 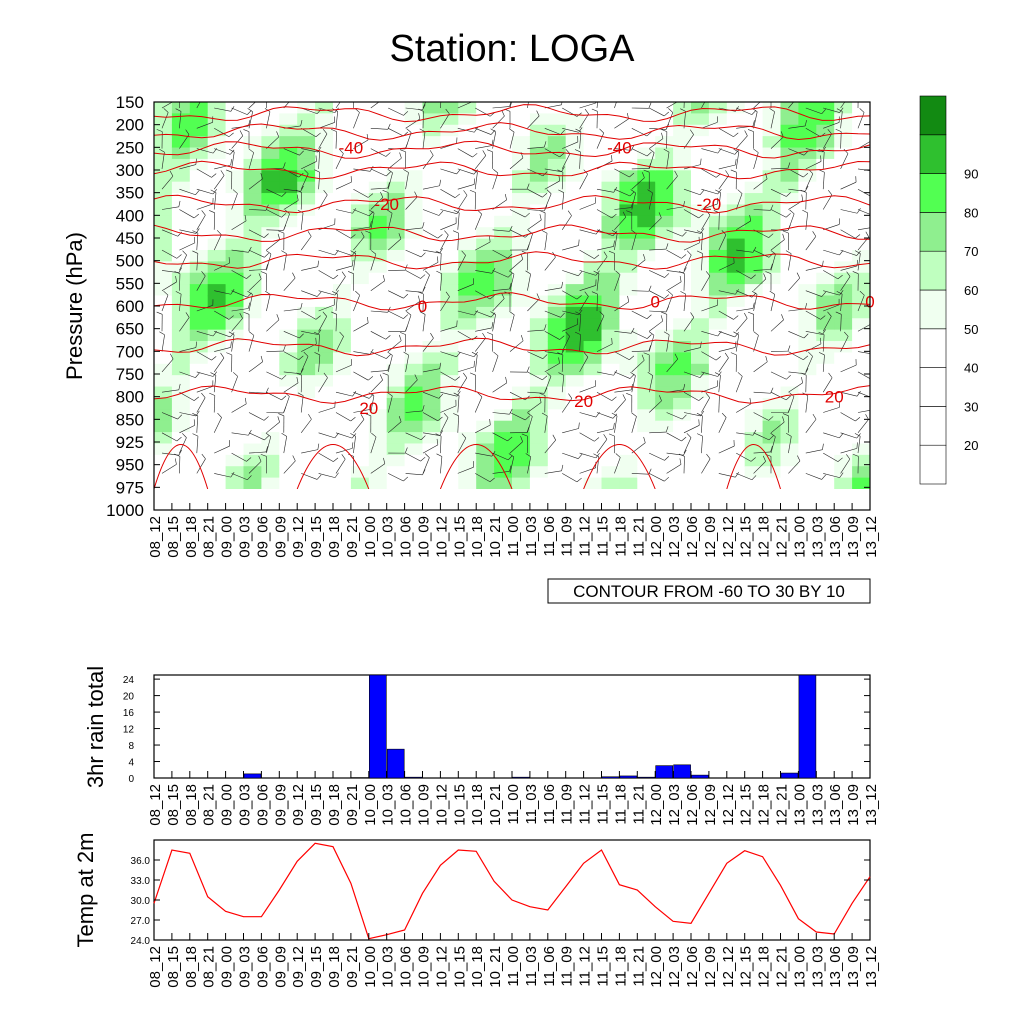 I want to click on time-tick-label: 10_00, so click(x=370, y=537).